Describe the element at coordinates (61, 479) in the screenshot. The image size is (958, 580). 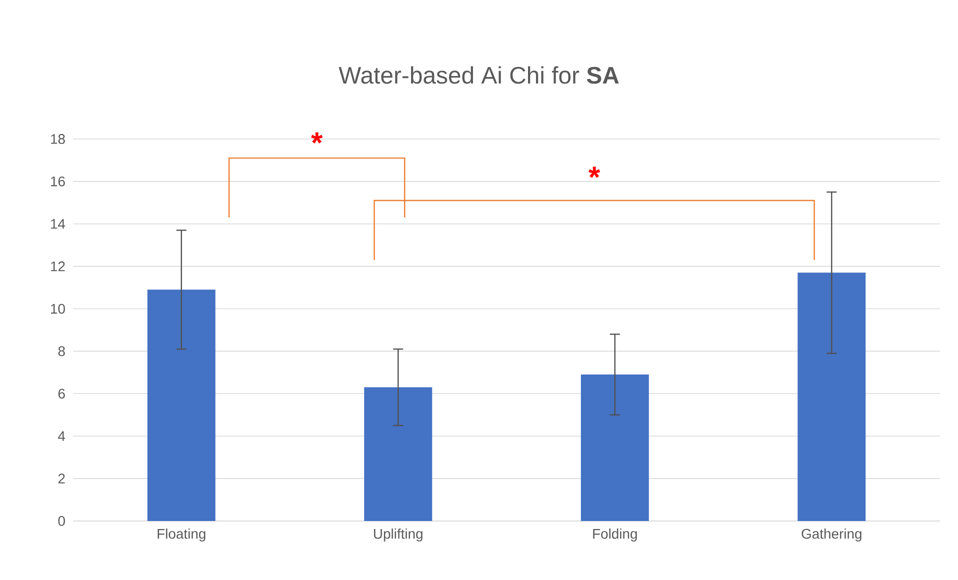
I see `y-tick-label: 2` at that location.